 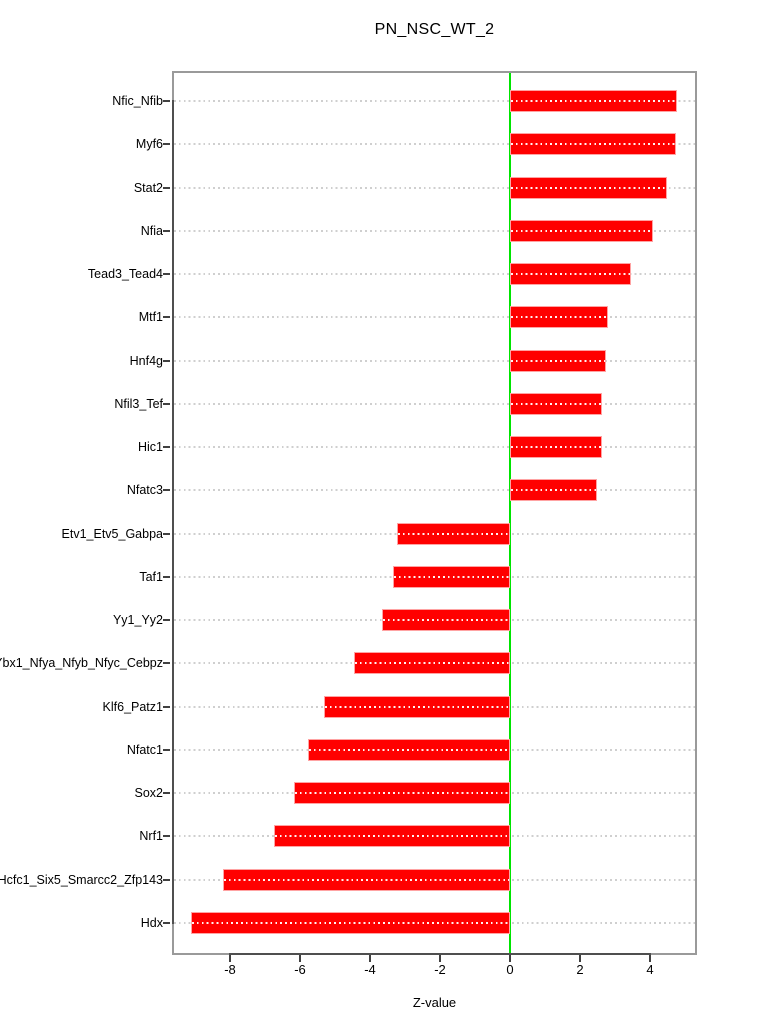 I want to click on x-tick-label: -2, so click(x=440, y=969).